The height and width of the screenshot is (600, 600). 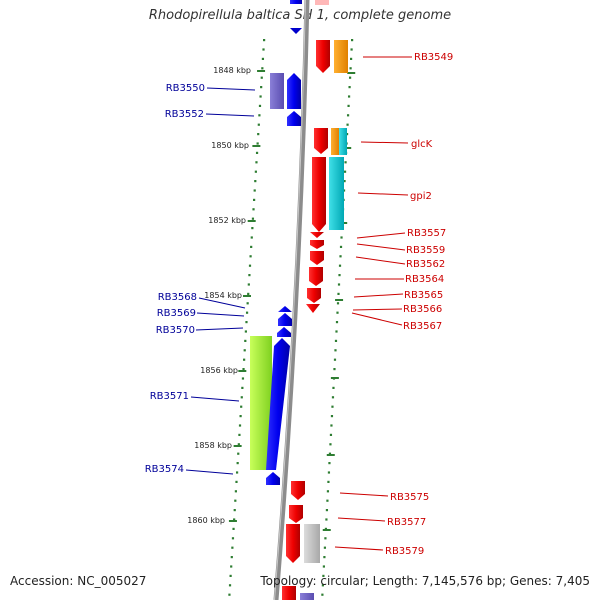 What do you see at coordinates (421, 196) in the screenshot?
I see `gene-label: gpi2` at bounding box center [421, 196].